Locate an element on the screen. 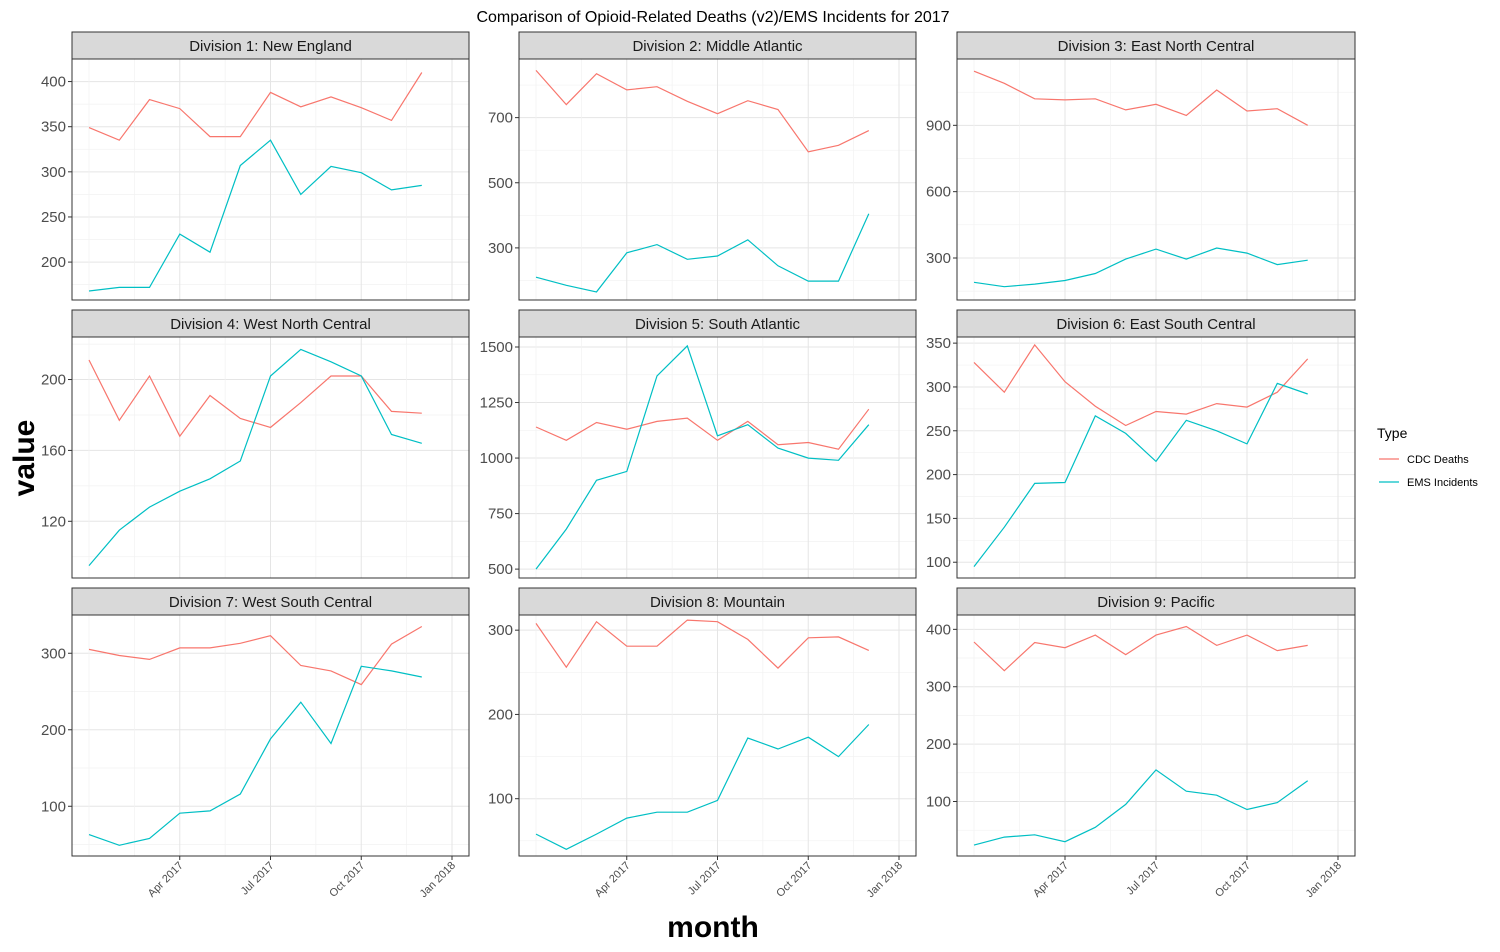  panel-label: Division 8: Mountain is located at coordinates (717, 602).